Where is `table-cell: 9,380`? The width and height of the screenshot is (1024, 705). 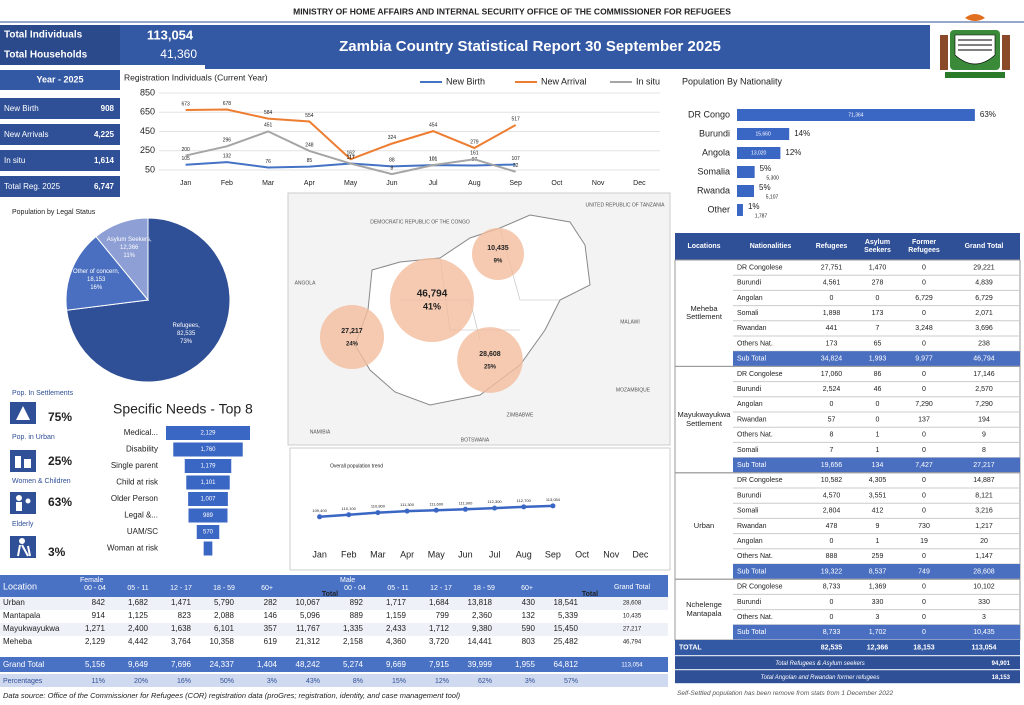
table-cell: 9,380 is located at coordinates (482, 628).